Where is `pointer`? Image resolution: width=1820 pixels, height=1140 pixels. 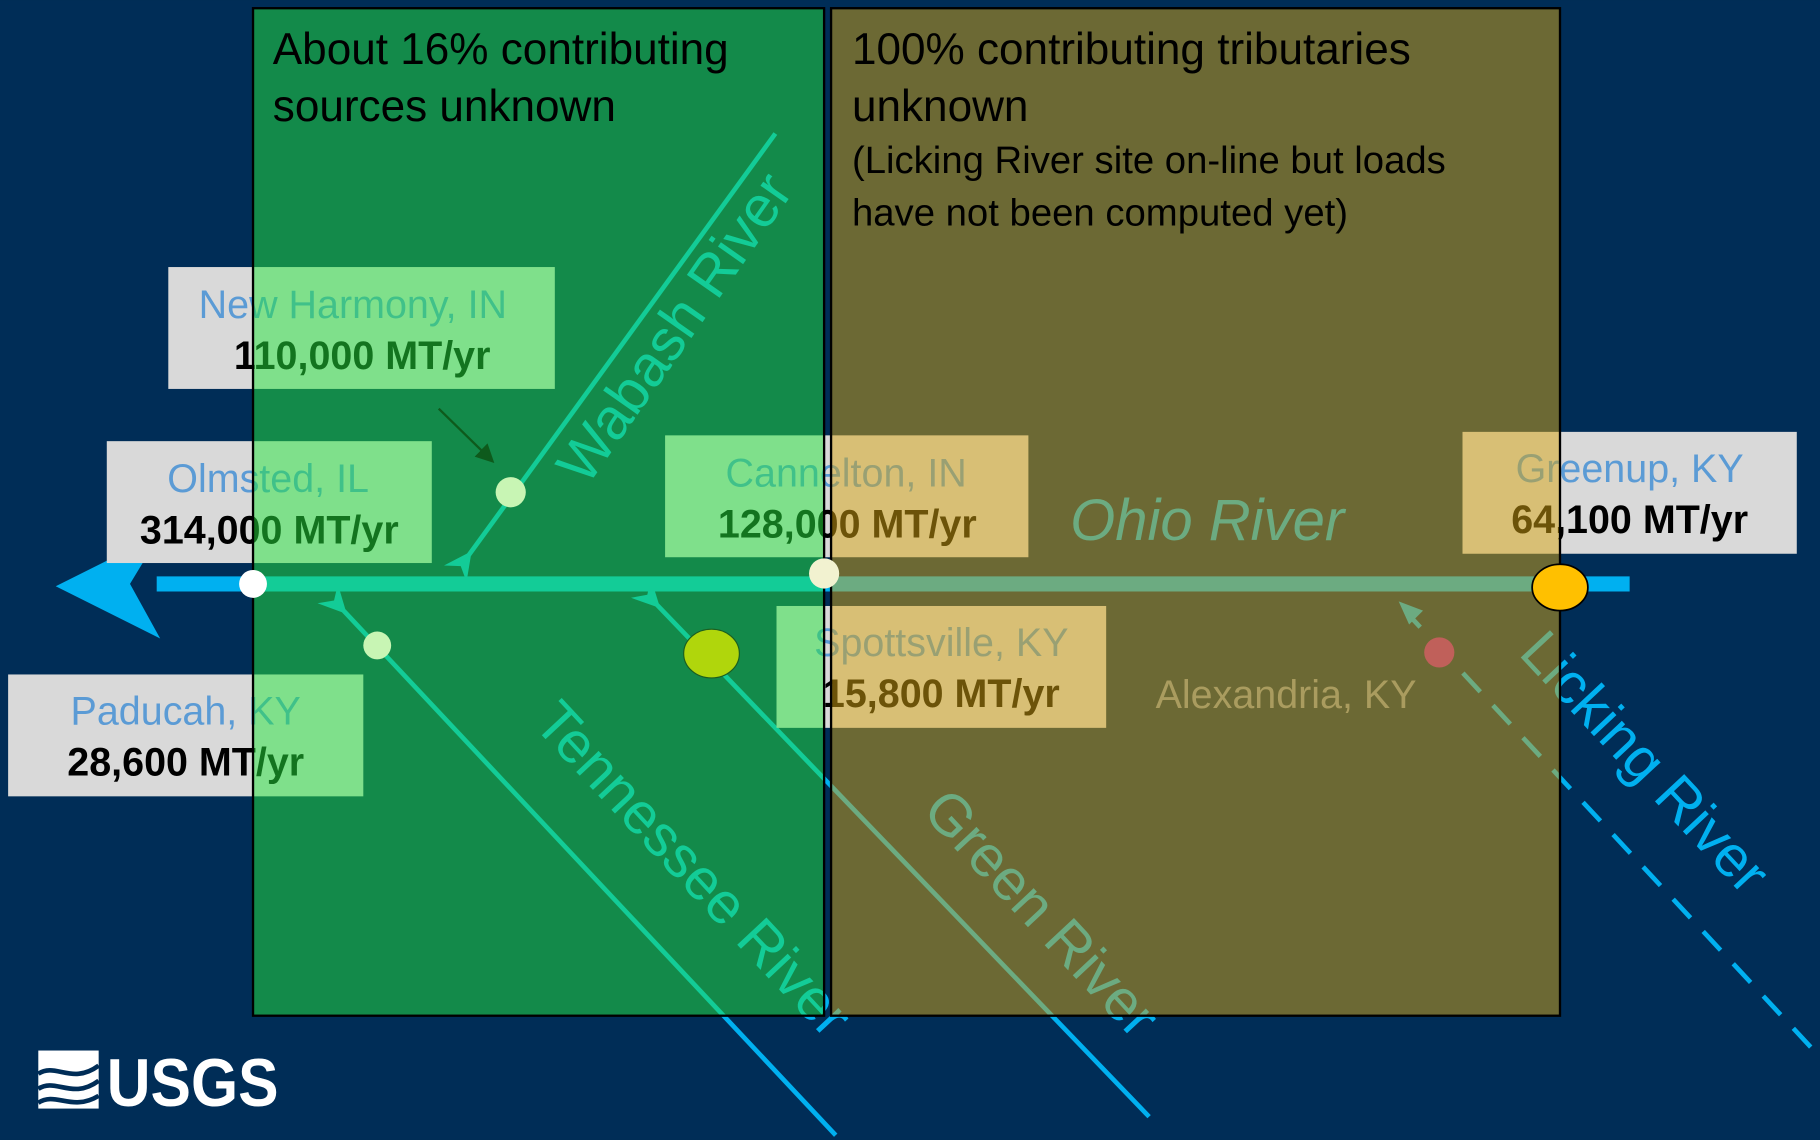 pointer is located at coordinates (466, 435).